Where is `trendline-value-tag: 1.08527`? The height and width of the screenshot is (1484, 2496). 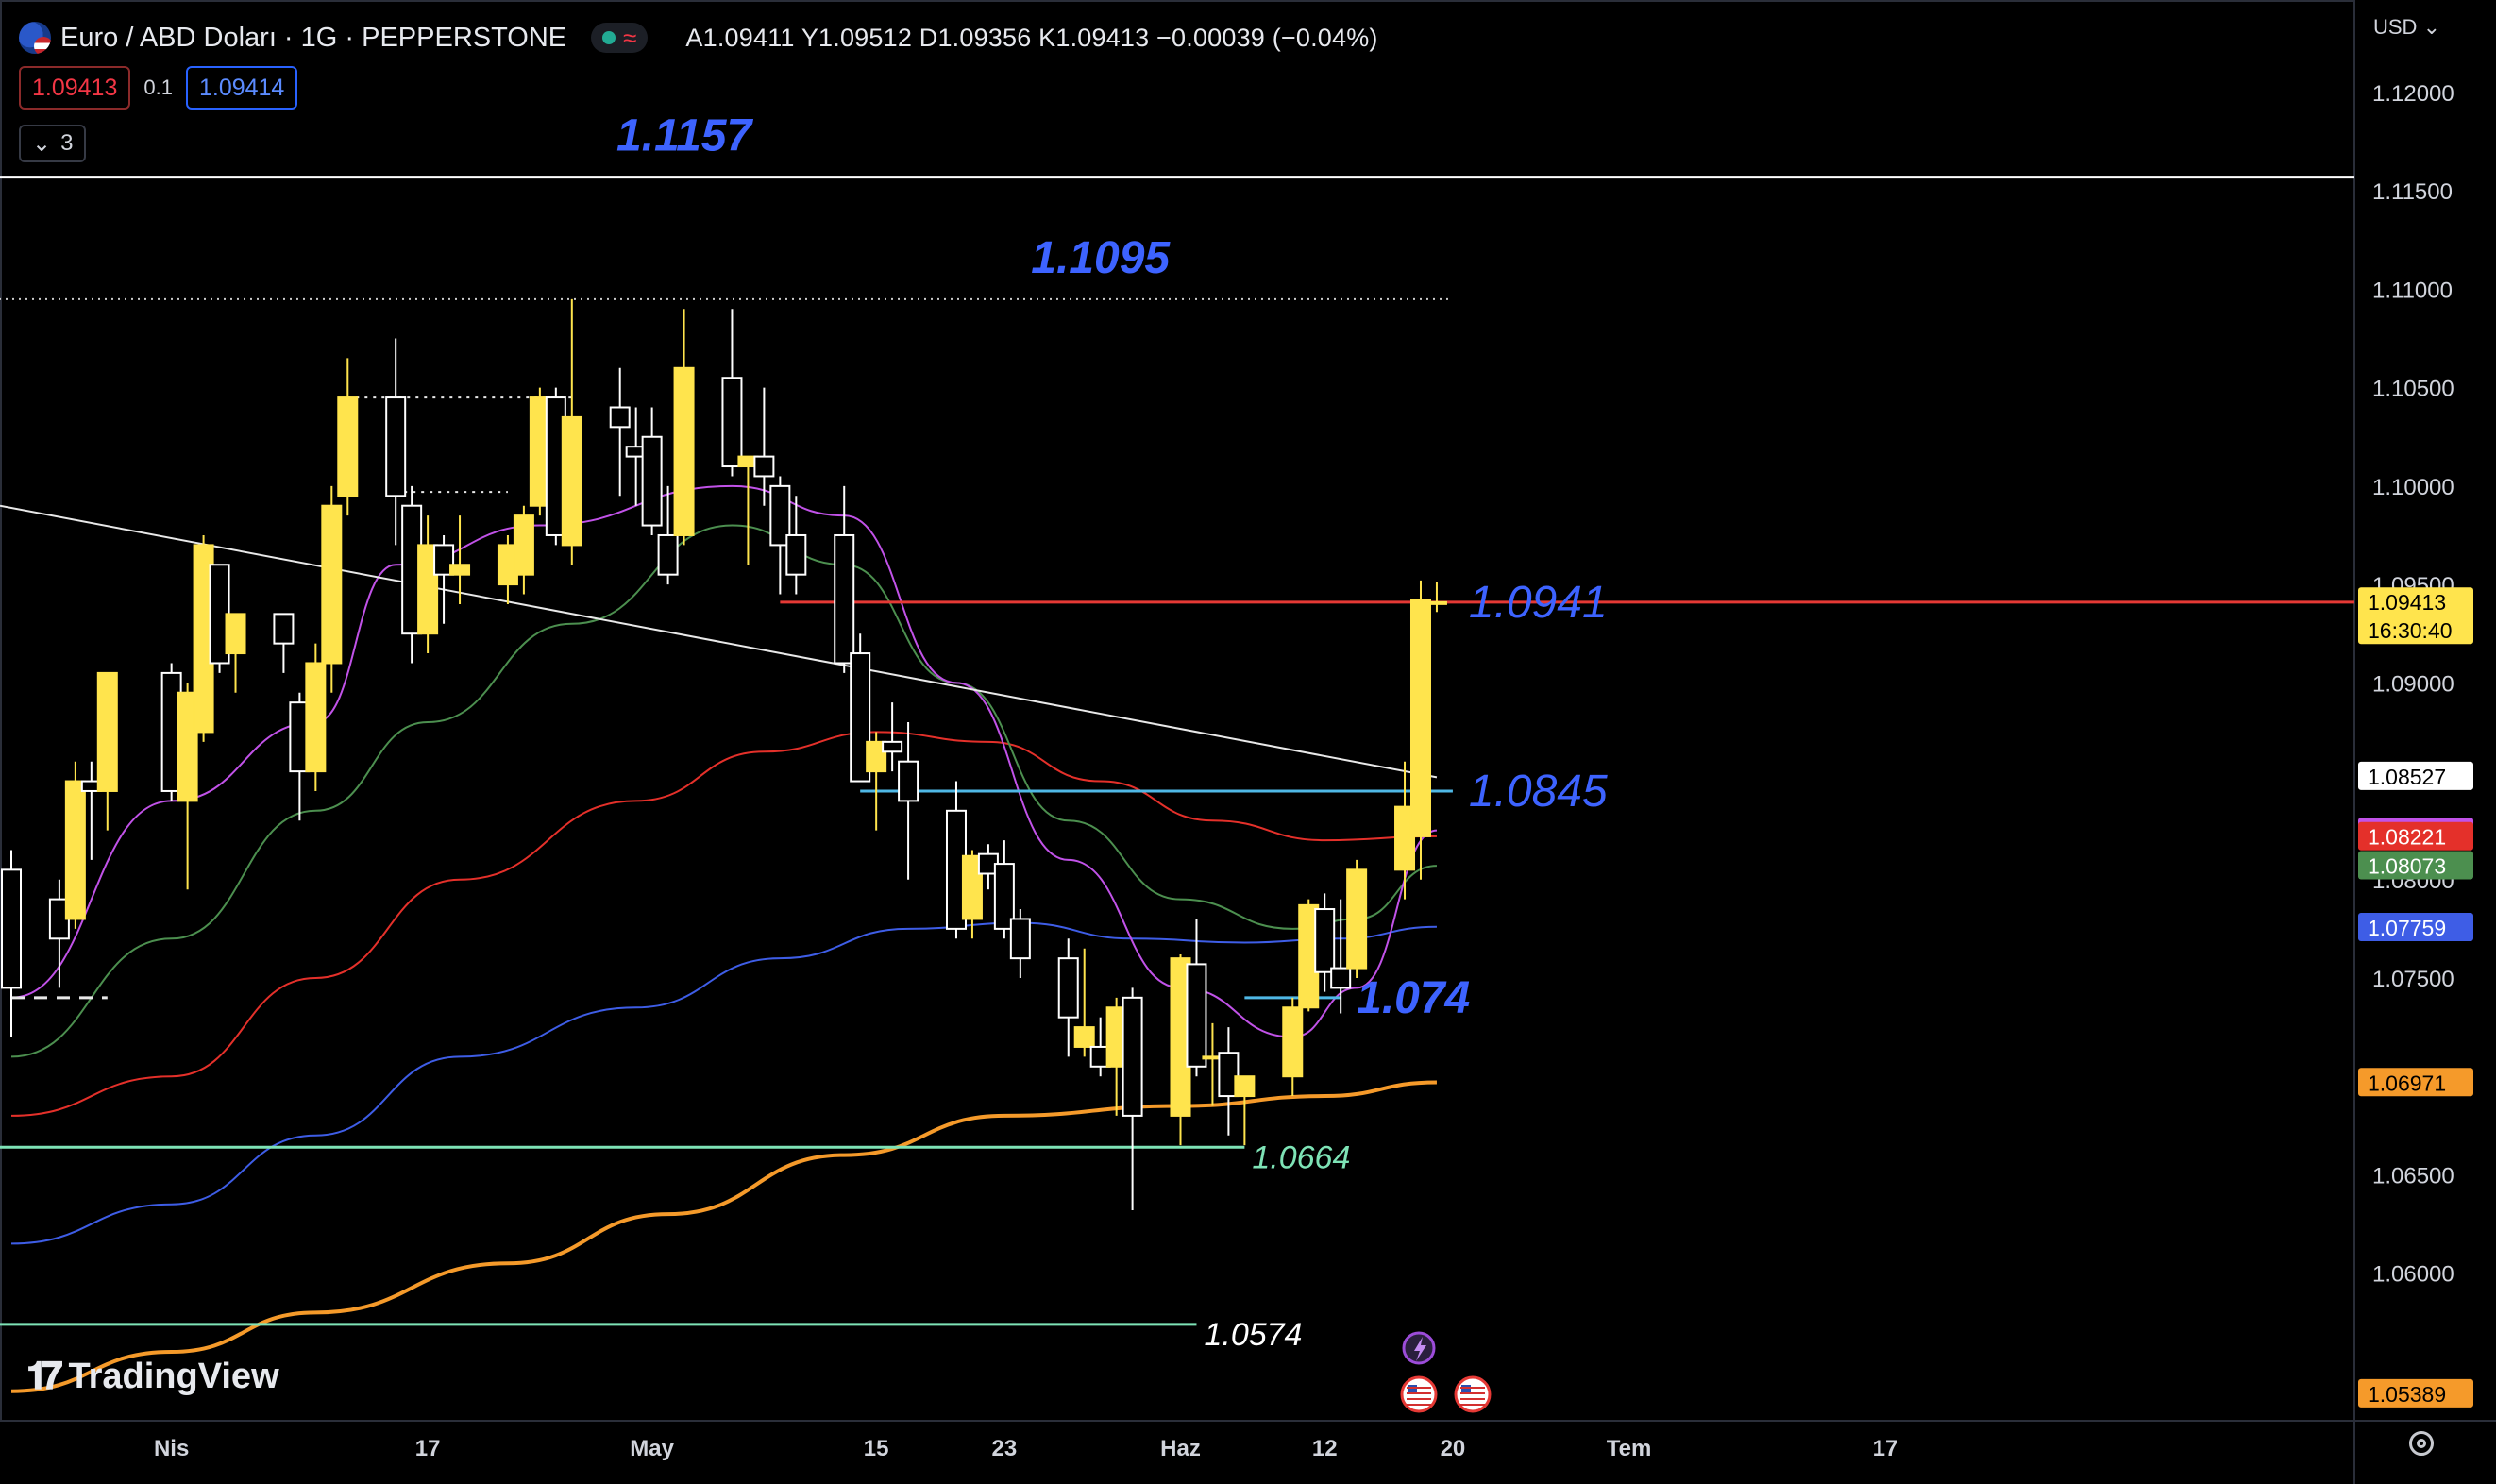
trendline-value-tag: 1.08527 is located at coordinates (2407, 777).